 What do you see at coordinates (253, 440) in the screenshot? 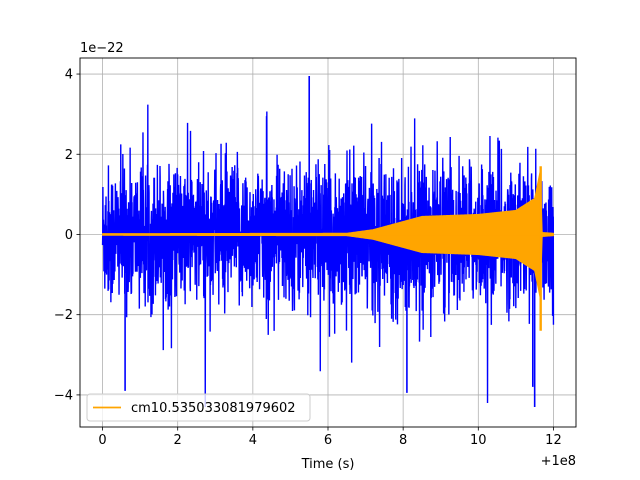
I see `x-tick-label: 4` at bounding box center [253, 440].